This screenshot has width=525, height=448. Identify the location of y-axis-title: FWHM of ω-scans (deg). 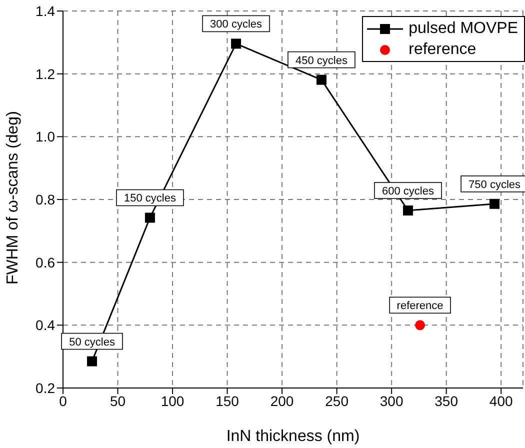
(13, 197).